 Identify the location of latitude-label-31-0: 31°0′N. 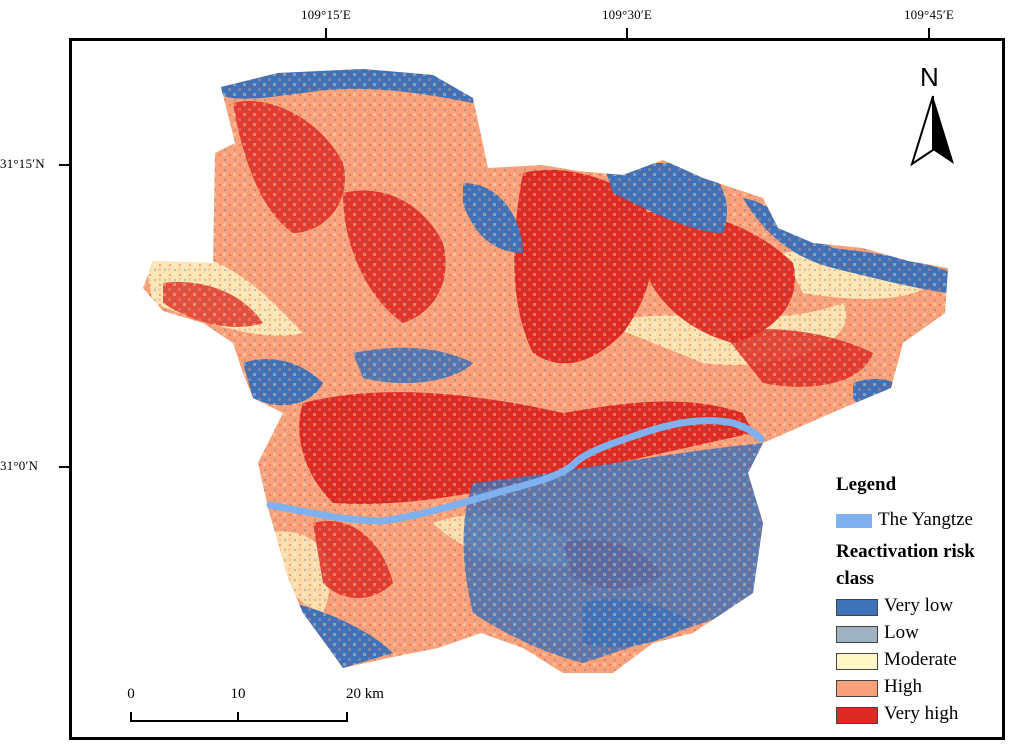
(19, 465).